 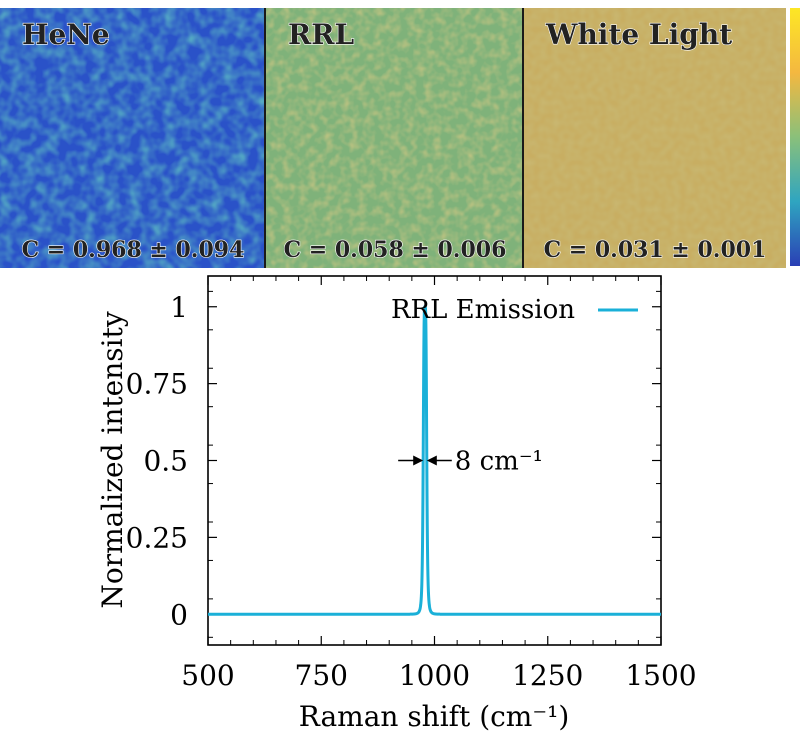 I want to click on x-tick-label: 500, so click(x=207, y=675).